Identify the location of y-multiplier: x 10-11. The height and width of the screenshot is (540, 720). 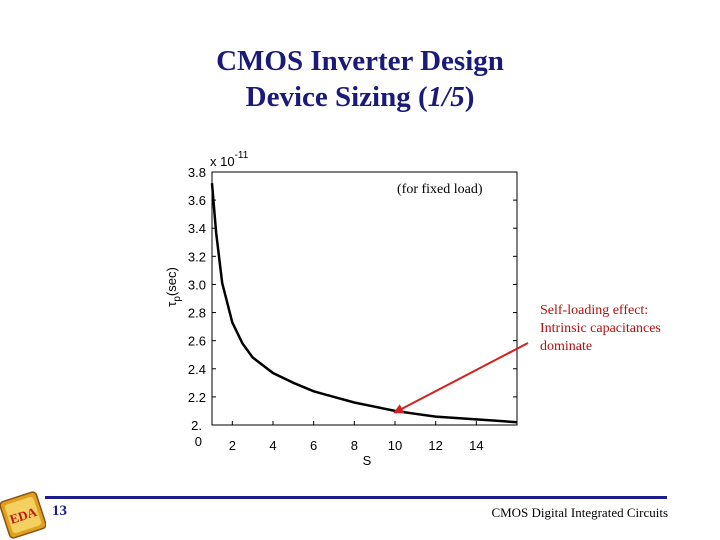
(229, 159).